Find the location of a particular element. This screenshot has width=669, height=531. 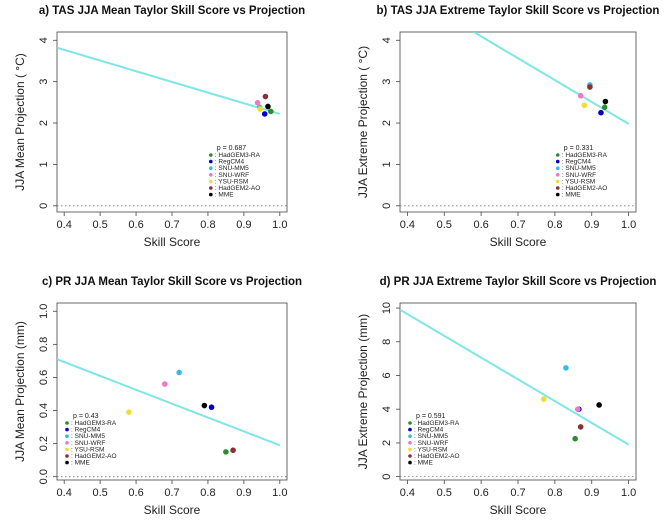

data-point-snu-wrf is located at coordinates (580, 95).